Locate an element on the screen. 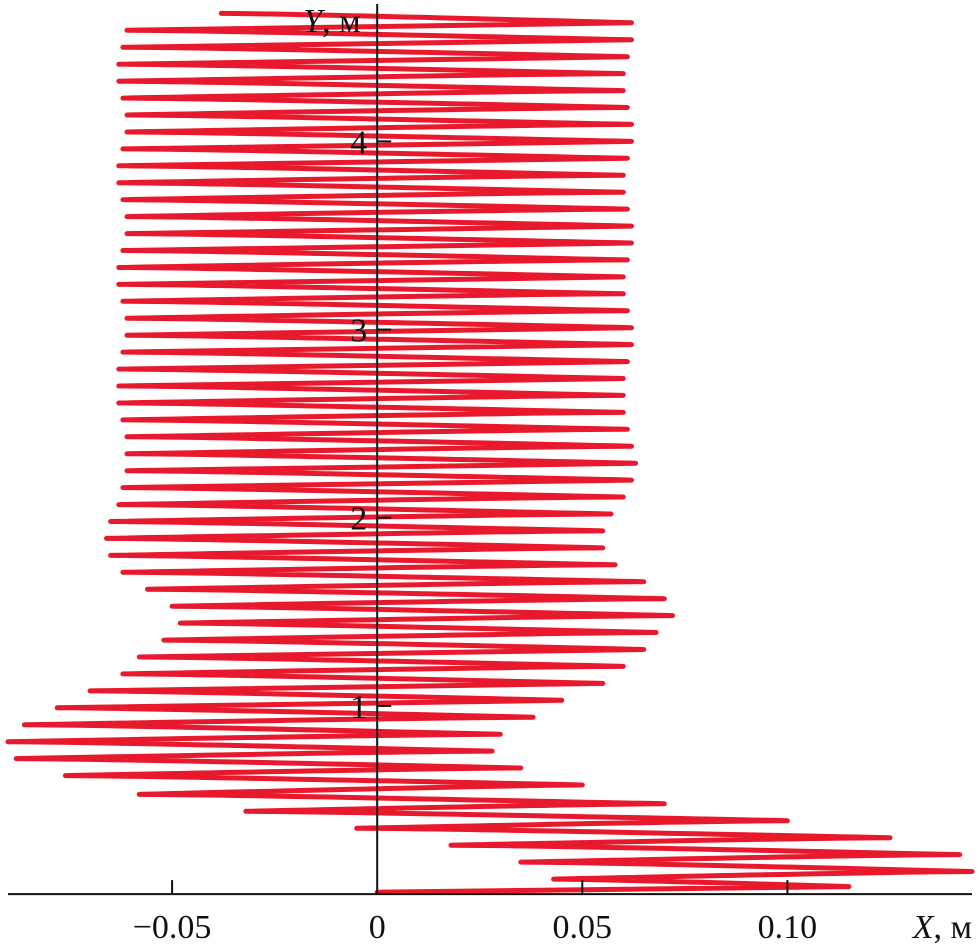 The height and width of the screenshot is (950, 978). x-tick-label: 0.05 is located at coordinates (583, 927).